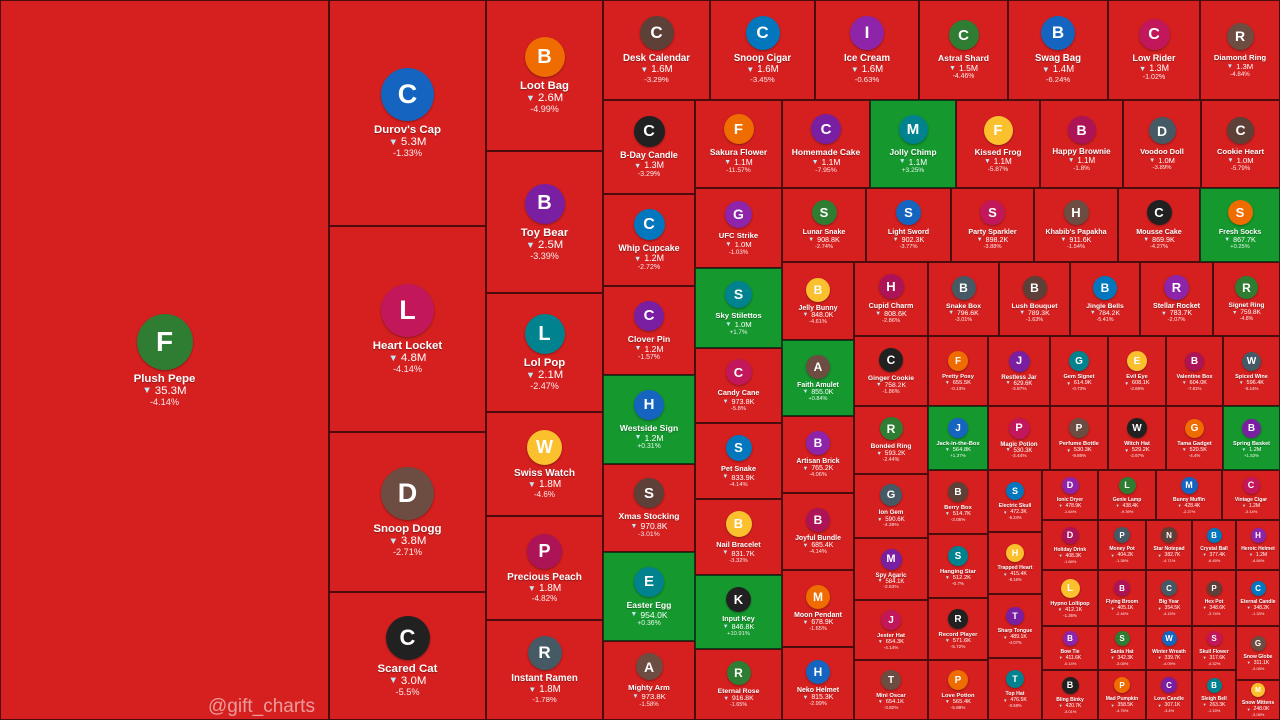 The width and height of the screenshot is (1280, 720). What do you see at coordinates (963, 299) in the screenshot?
I see `treemap-tile-snake-box: B Snake Box ▼ 796.6K -3.01%` at bounding box center [963, 299].